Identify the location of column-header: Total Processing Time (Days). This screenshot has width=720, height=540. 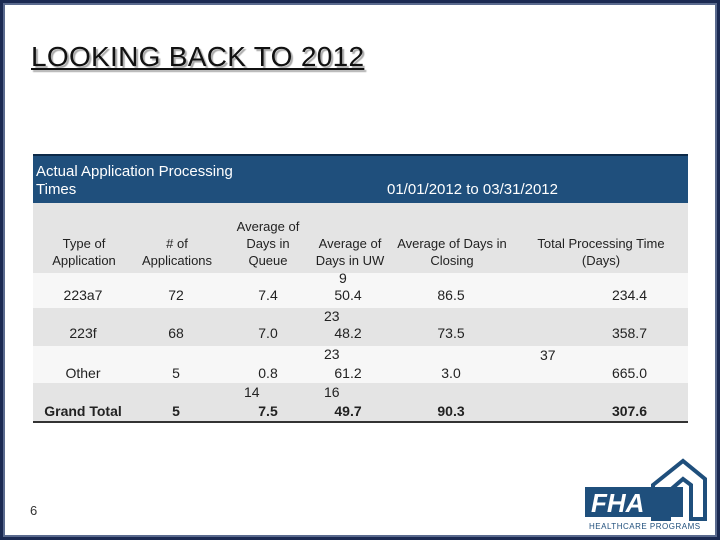
(601, 252).